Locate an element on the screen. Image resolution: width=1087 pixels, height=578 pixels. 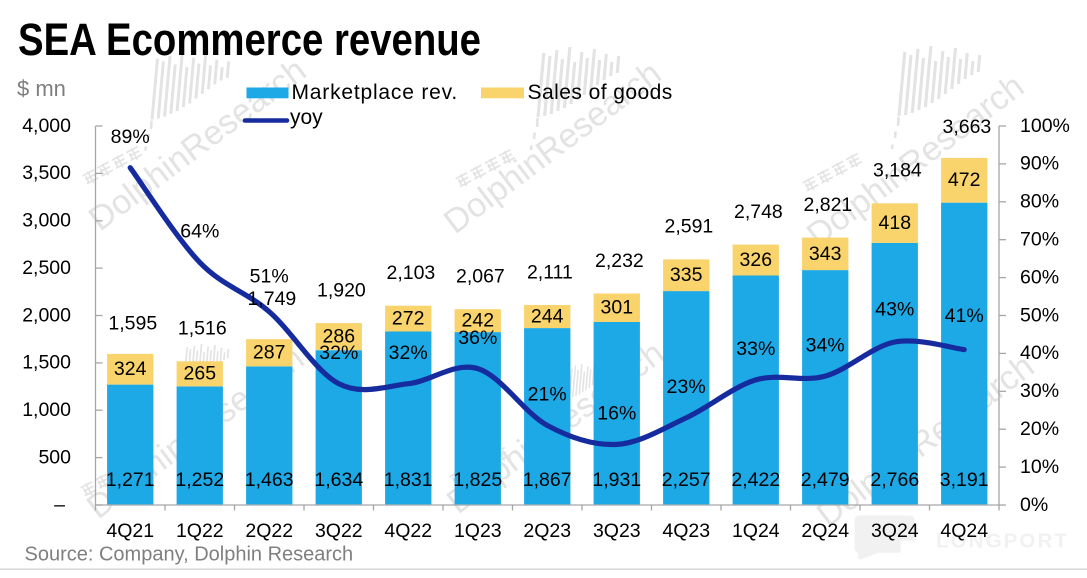
svg-text: 10% is located at coordinates (1039, 467).